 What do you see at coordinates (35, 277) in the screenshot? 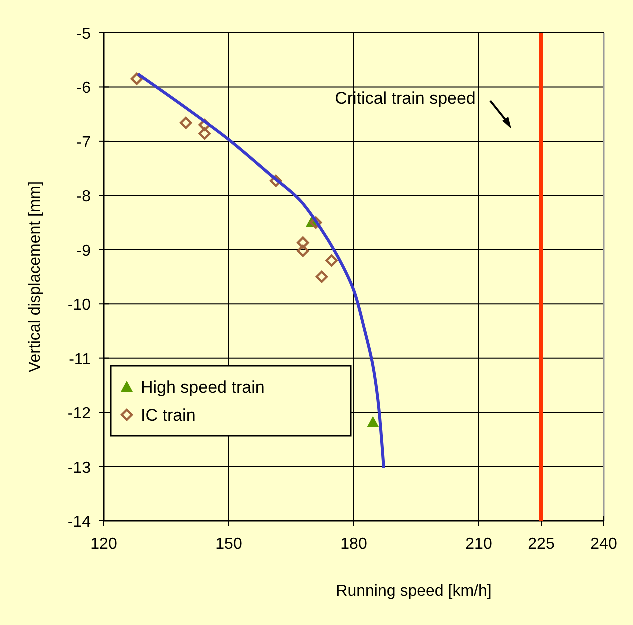
I see `y-axis-title: Vertical displacement [mm]` at bounding box center [35, 277].